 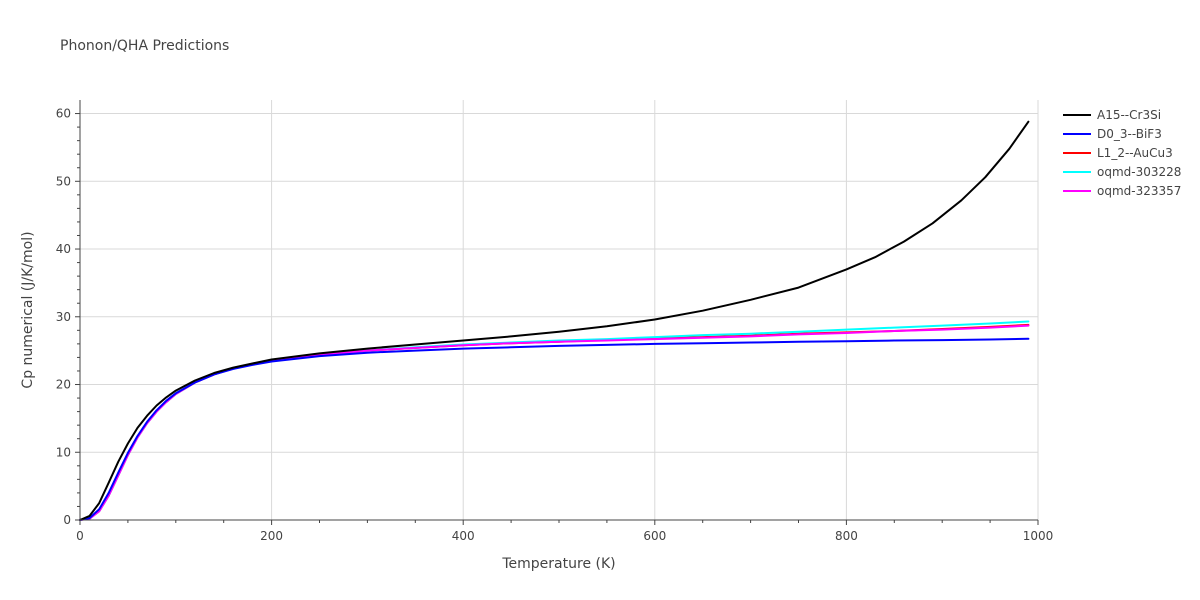 I want to click on y-axis-title: Cp numerical (J/K/mol), so click(x=28, y=309).